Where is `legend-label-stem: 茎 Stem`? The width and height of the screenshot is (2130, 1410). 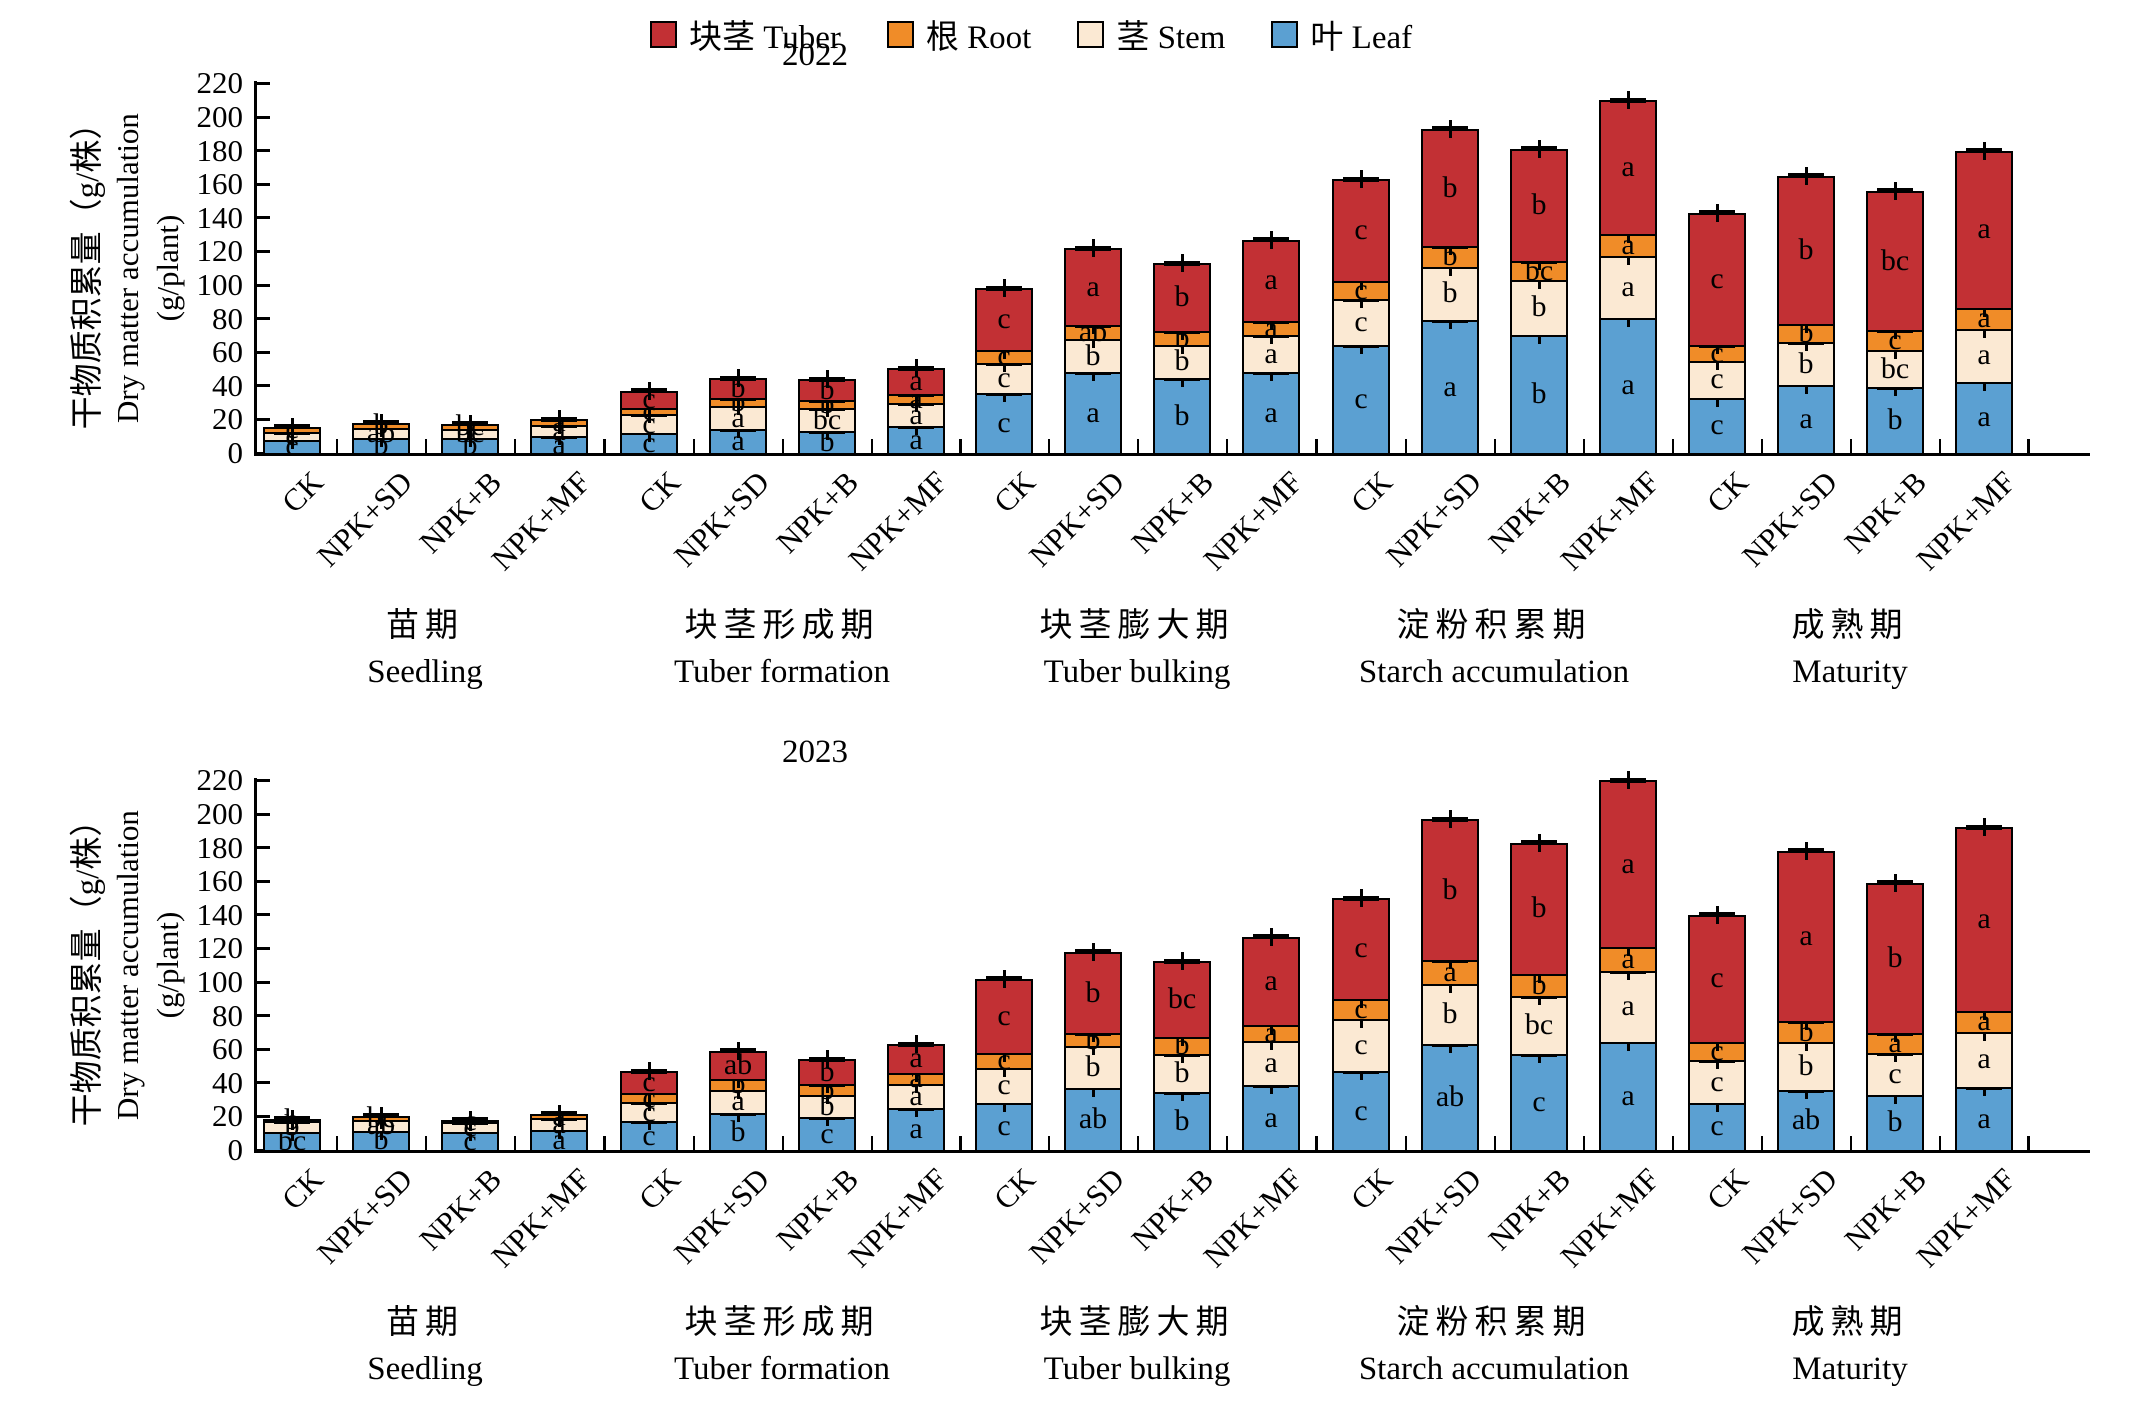
legend-label-stem: 茎 Stem is located at coordinates (1171, 38).